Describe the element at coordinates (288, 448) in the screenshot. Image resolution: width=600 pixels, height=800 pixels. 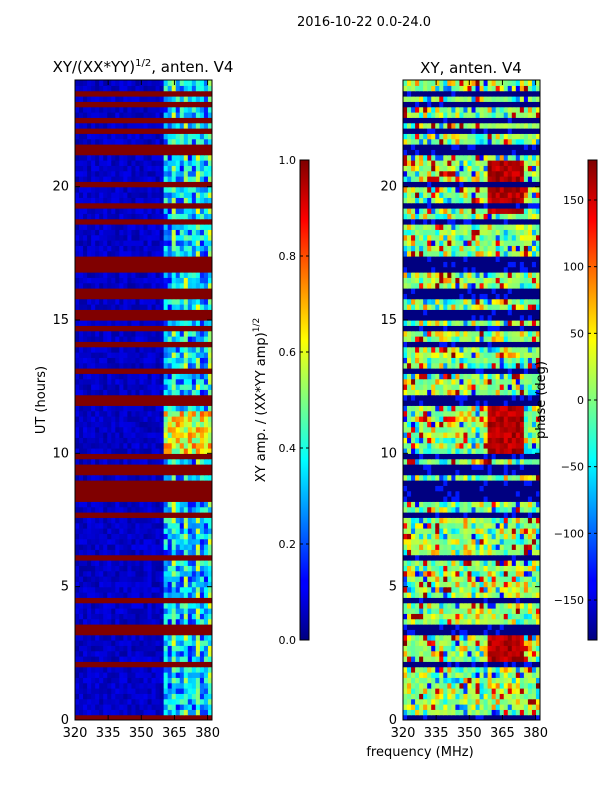
I see `amplitude-colorbar-tick-label: 0.4` at that location.